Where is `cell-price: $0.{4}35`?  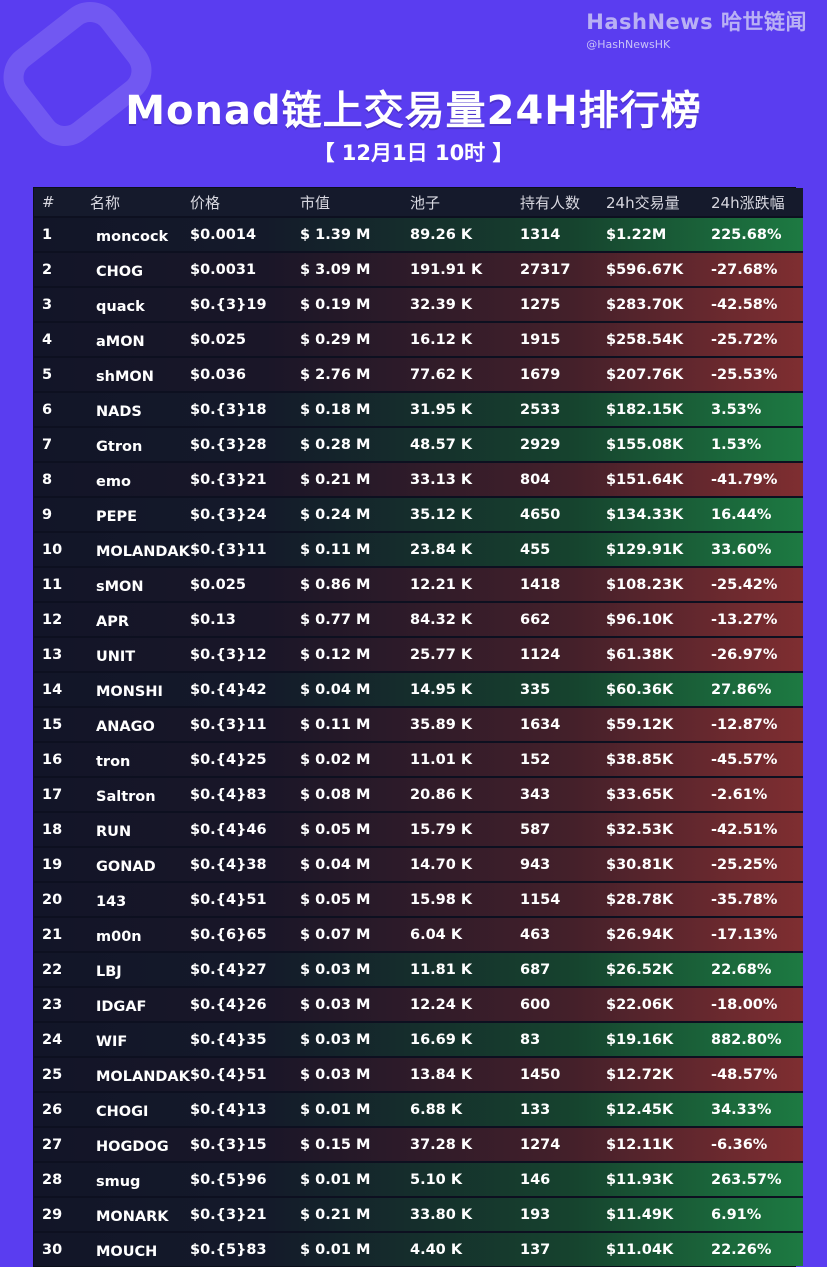 cell-price: $0.{4}35 is located at coordinates (245, 1039).